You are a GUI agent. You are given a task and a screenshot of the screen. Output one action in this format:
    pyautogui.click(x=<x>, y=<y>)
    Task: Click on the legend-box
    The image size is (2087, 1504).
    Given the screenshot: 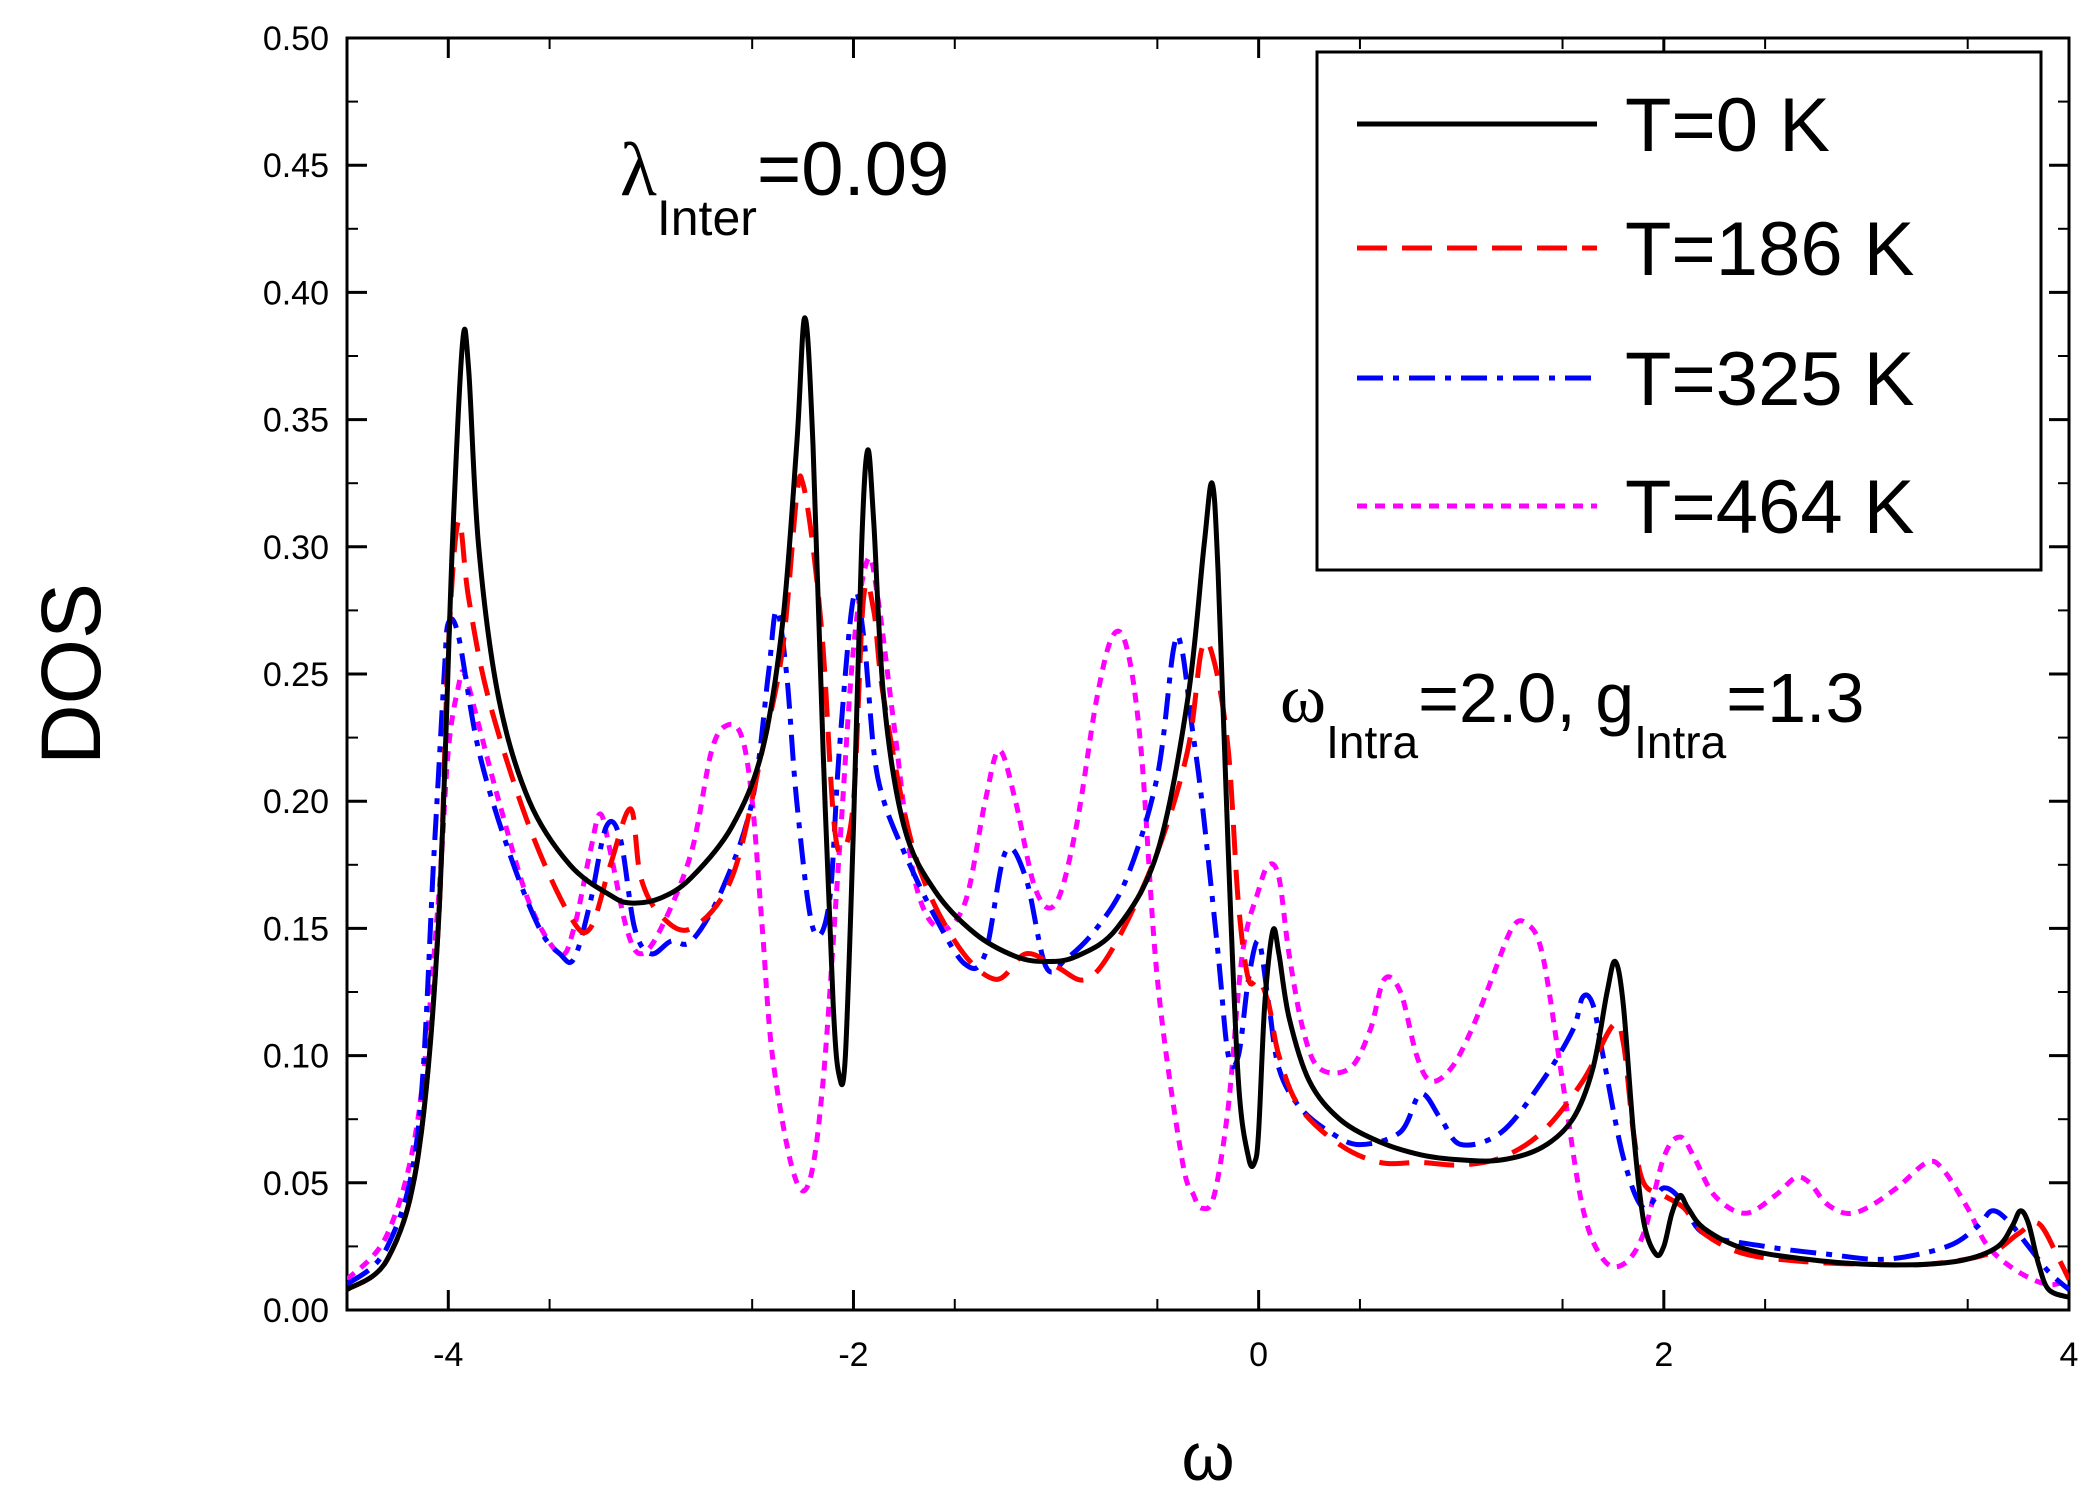 What is the action you would take?
    pyautogui.click(x=1679, y=311)
    